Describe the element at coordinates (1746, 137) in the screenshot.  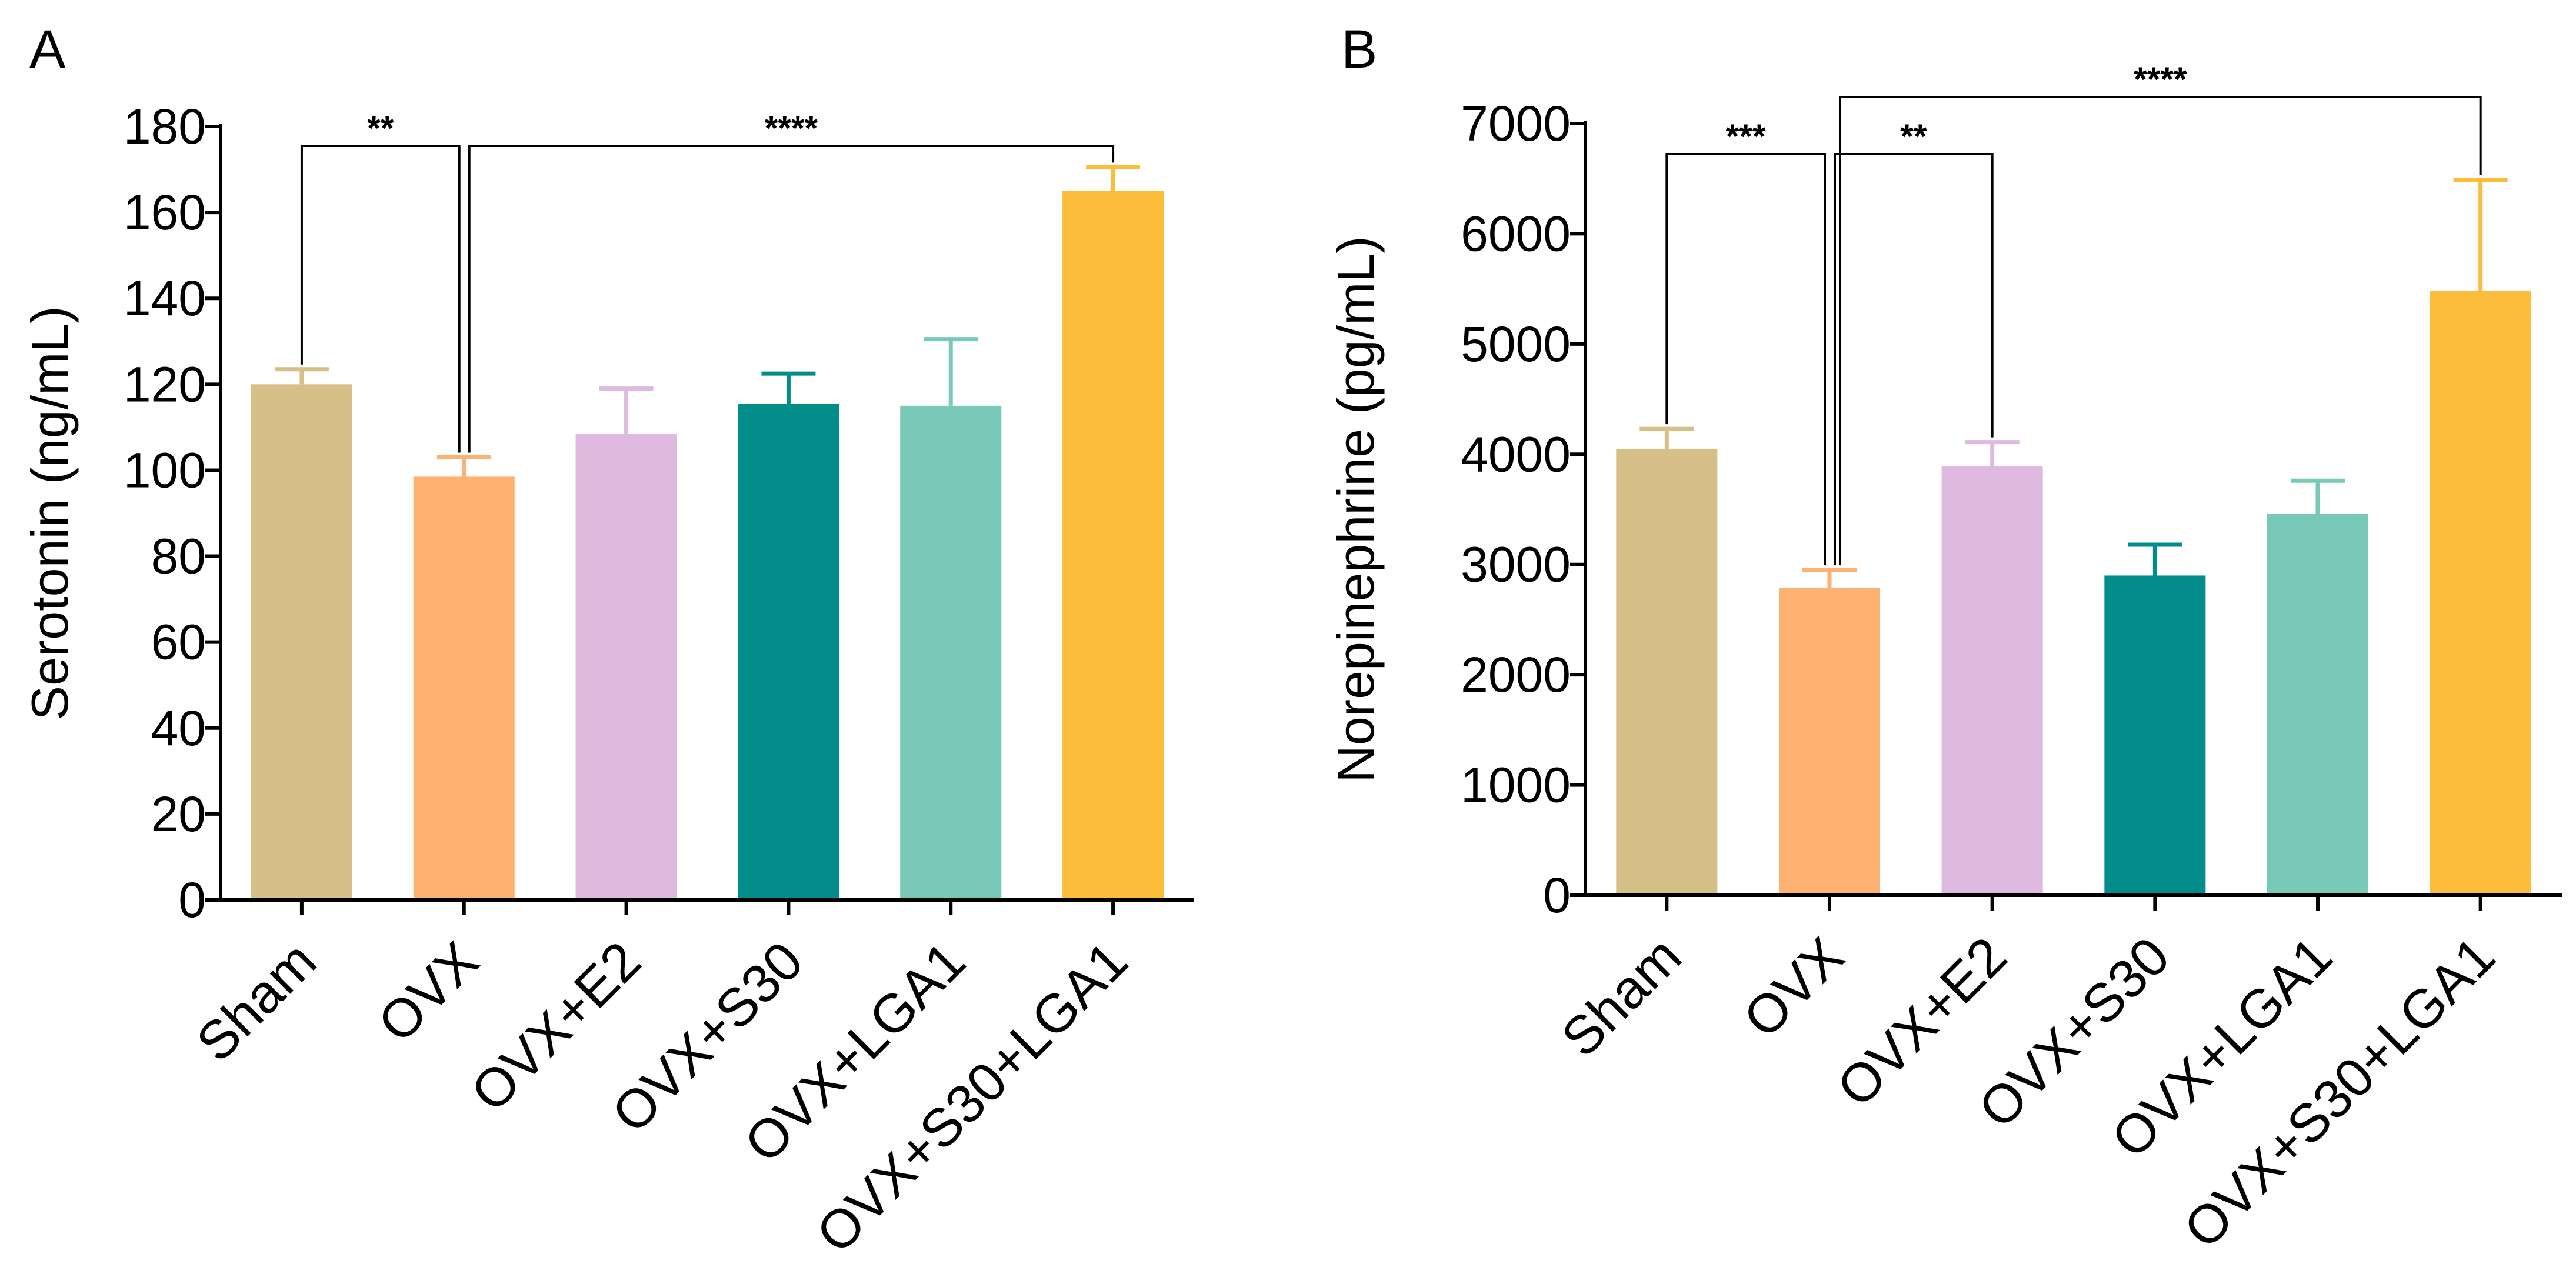
I see `significance-label: ***` at that location.